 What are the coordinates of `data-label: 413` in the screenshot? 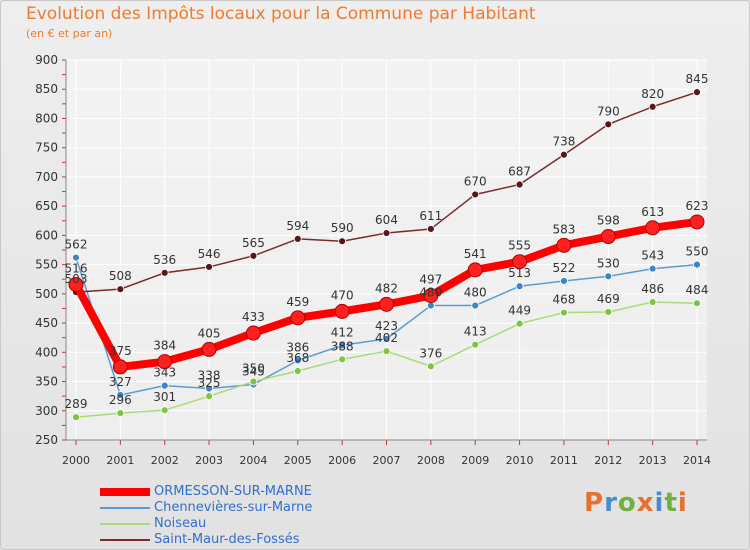 It's located at (475, 332).